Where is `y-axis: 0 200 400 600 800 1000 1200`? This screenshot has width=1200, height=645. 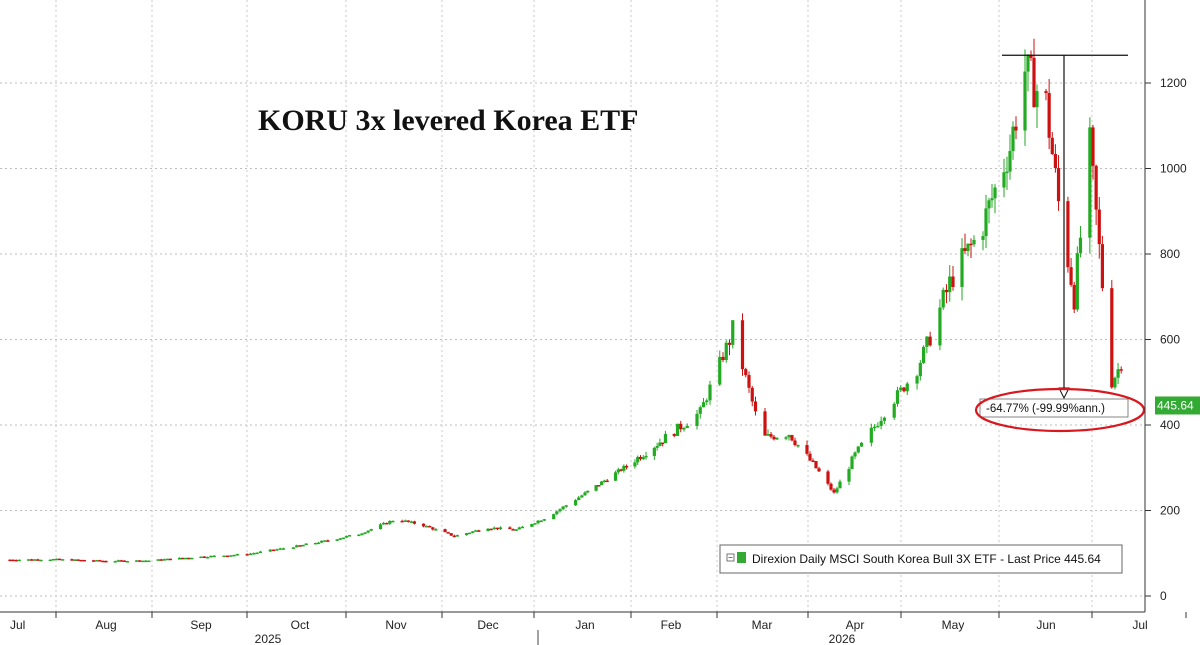
y-axis: 0 200 400 600 800 1000 1200 is located at coordinates (1165, 306).